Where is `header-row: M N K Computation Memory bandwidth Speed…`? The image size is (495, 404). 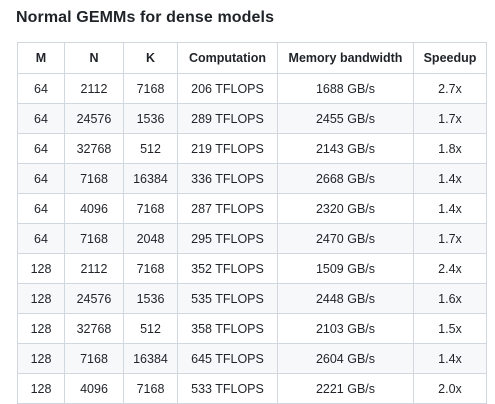
header-row: M N K Computation Memory bandwidth Speed… is located at coordinates (252, 58).